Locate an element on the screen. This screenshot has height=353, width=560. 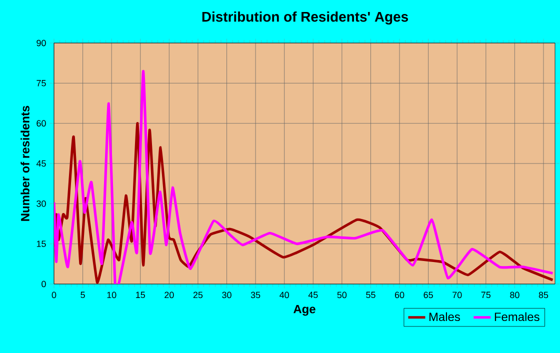
x-tick-label: 60 is located at coordinates (399, 295).